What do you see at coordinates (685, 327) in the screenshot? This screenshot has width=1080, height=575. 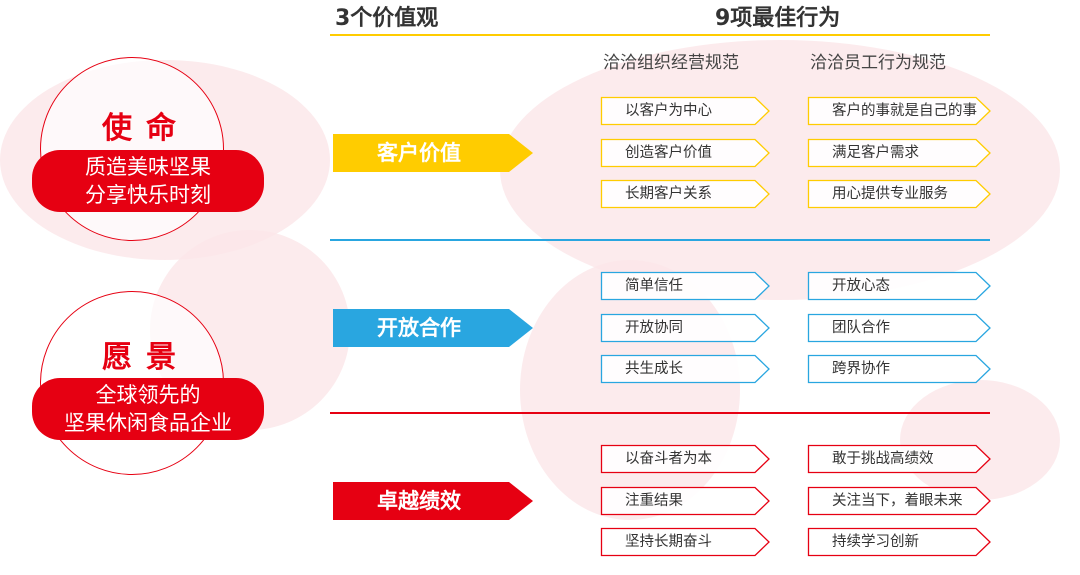 I see `org-behavior-tag: 开放协同` at bounding box center [685, 327].